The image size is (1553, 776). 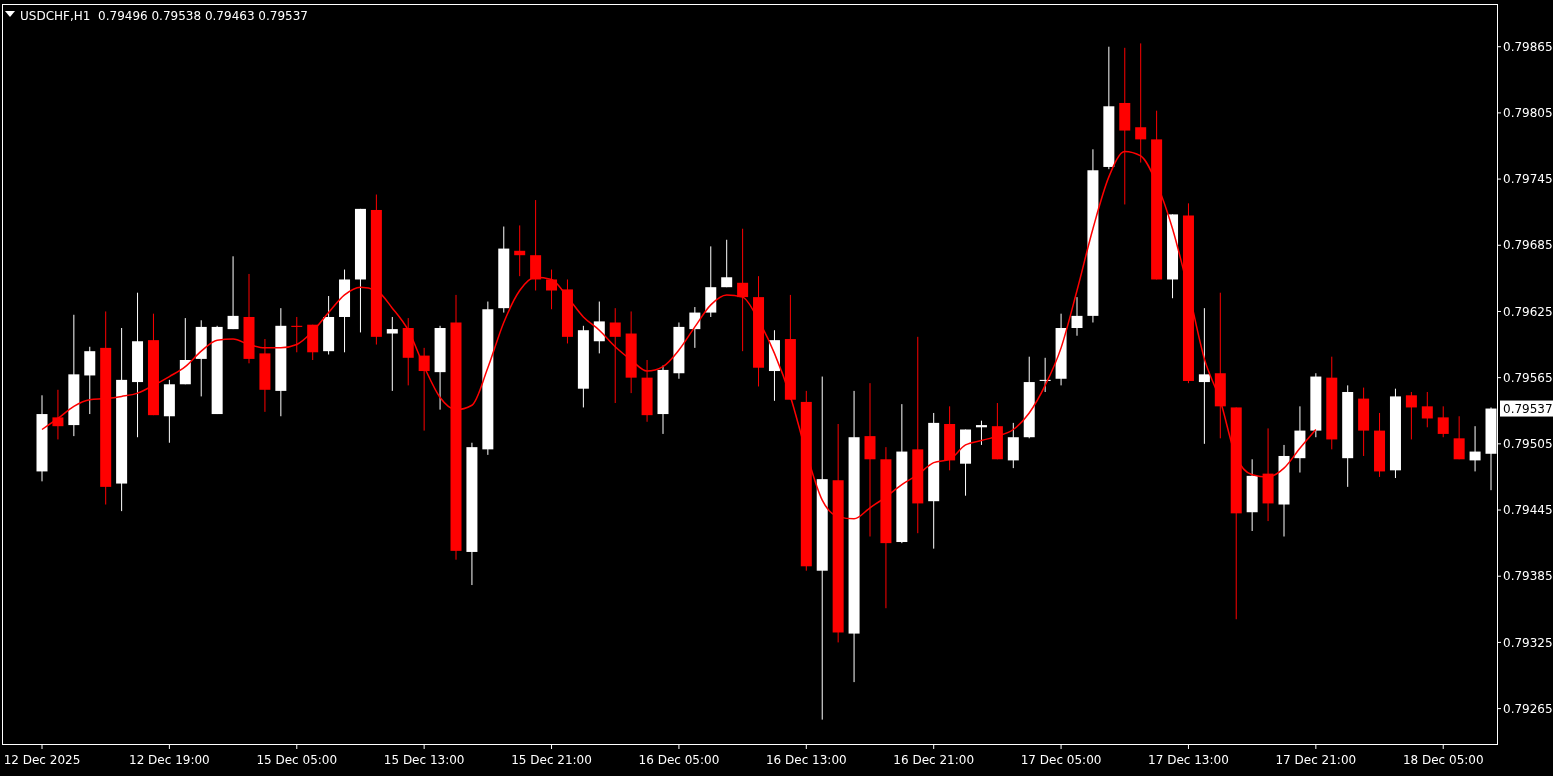 What do you see at coordinates (1528, 708) in the screenshot?
I see `y-tick-label: 0.79265` at bounding box center [1528, 708].